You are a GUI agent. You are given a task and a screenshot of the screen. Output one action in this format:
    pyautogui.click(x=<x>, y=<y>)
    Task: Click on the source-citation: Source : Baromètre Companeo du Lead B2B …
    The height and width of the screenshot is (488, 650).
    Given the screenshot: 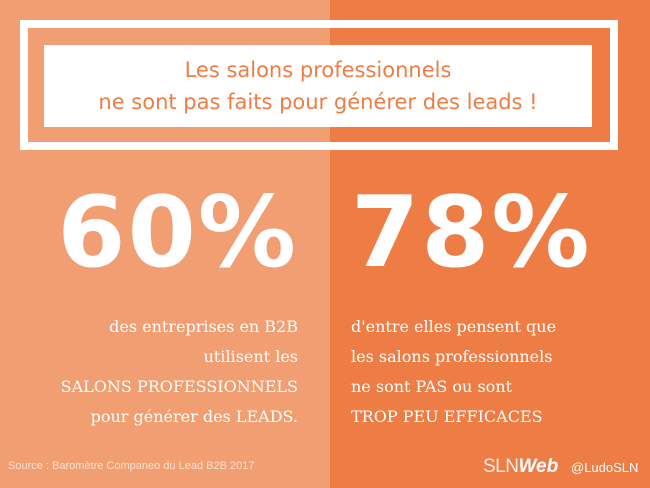 What is the action you would take?
    pyautogui.click(x=131, y=466)
    